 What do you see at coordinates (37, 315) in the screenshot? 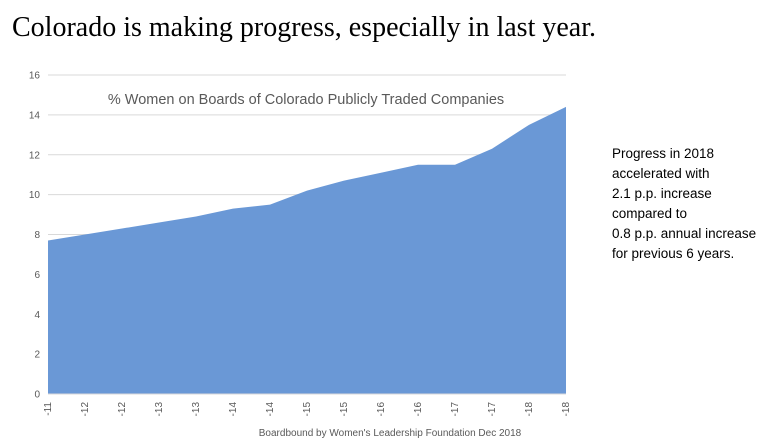
I see `y-tick-label: 4` at bounding box center [37, 315].